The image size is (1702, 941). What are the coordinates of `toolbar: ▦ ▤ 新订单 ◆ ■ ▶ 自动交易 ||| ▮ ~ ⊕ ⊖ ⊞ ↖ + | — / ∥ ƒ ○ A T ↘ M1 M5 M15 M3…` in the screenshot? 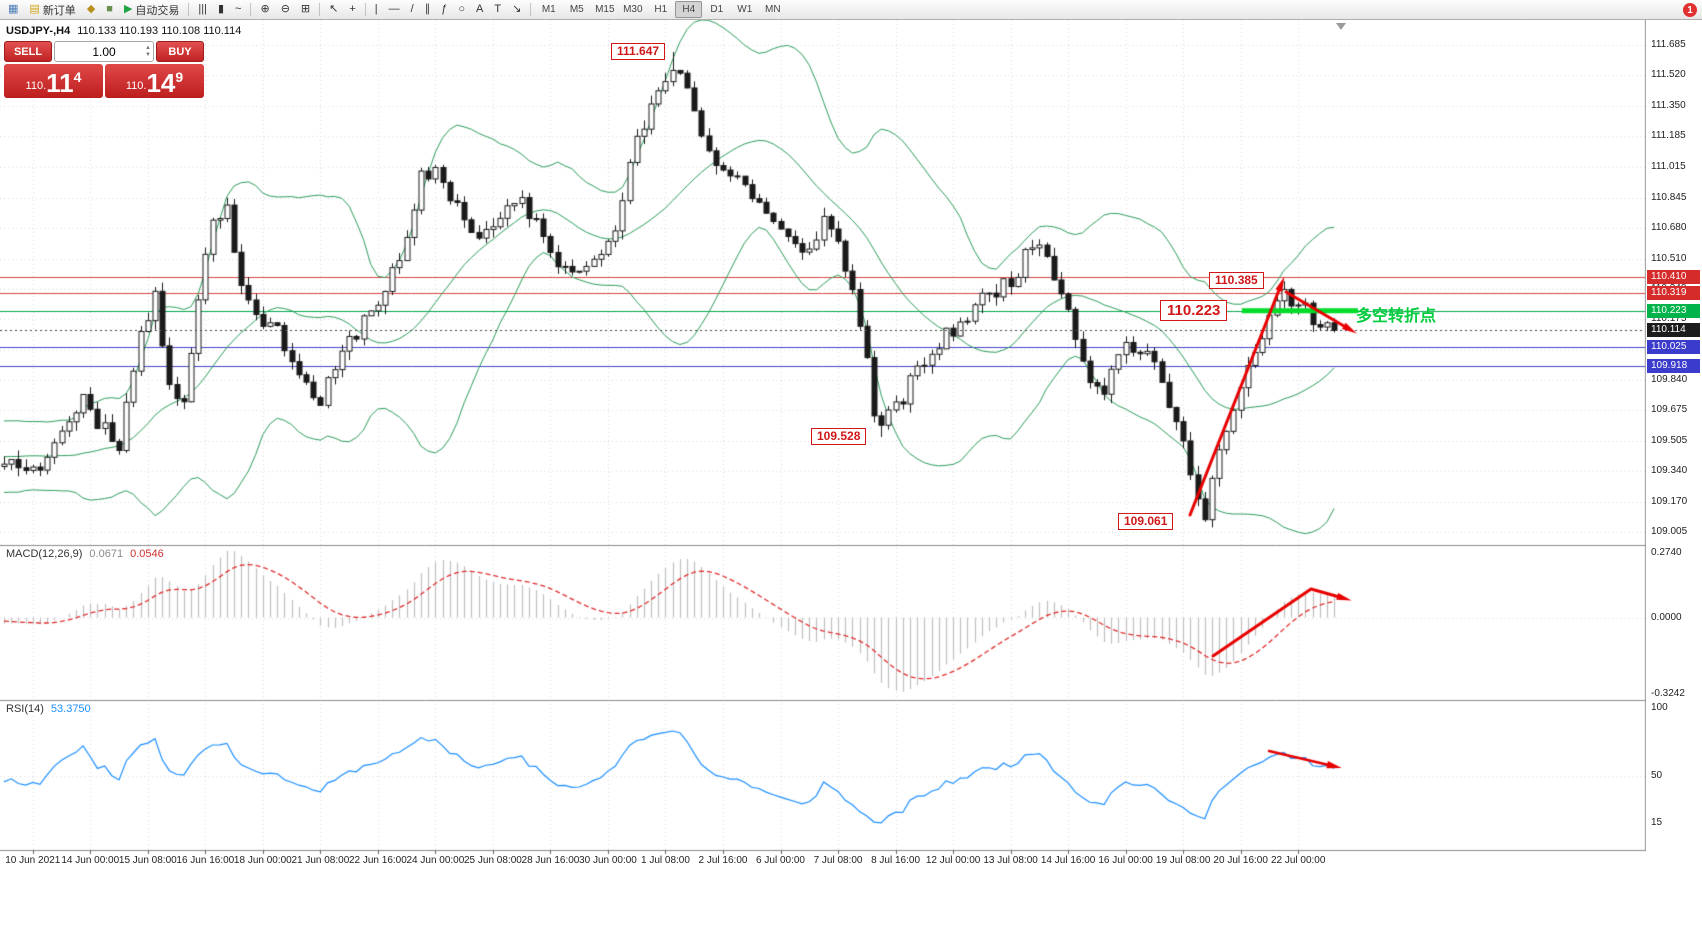 It's located at (851, 10).